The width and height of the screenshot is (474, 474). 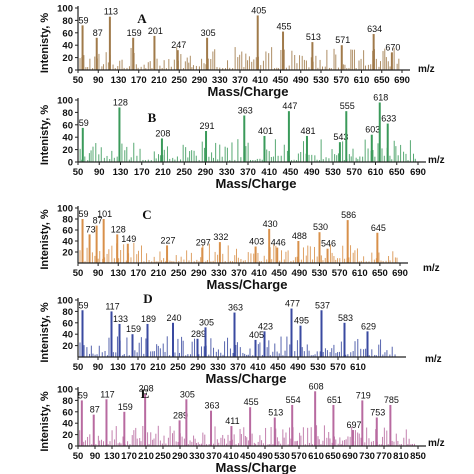 I want to click on y-tick-label: 0, so click(x=70, y=447).